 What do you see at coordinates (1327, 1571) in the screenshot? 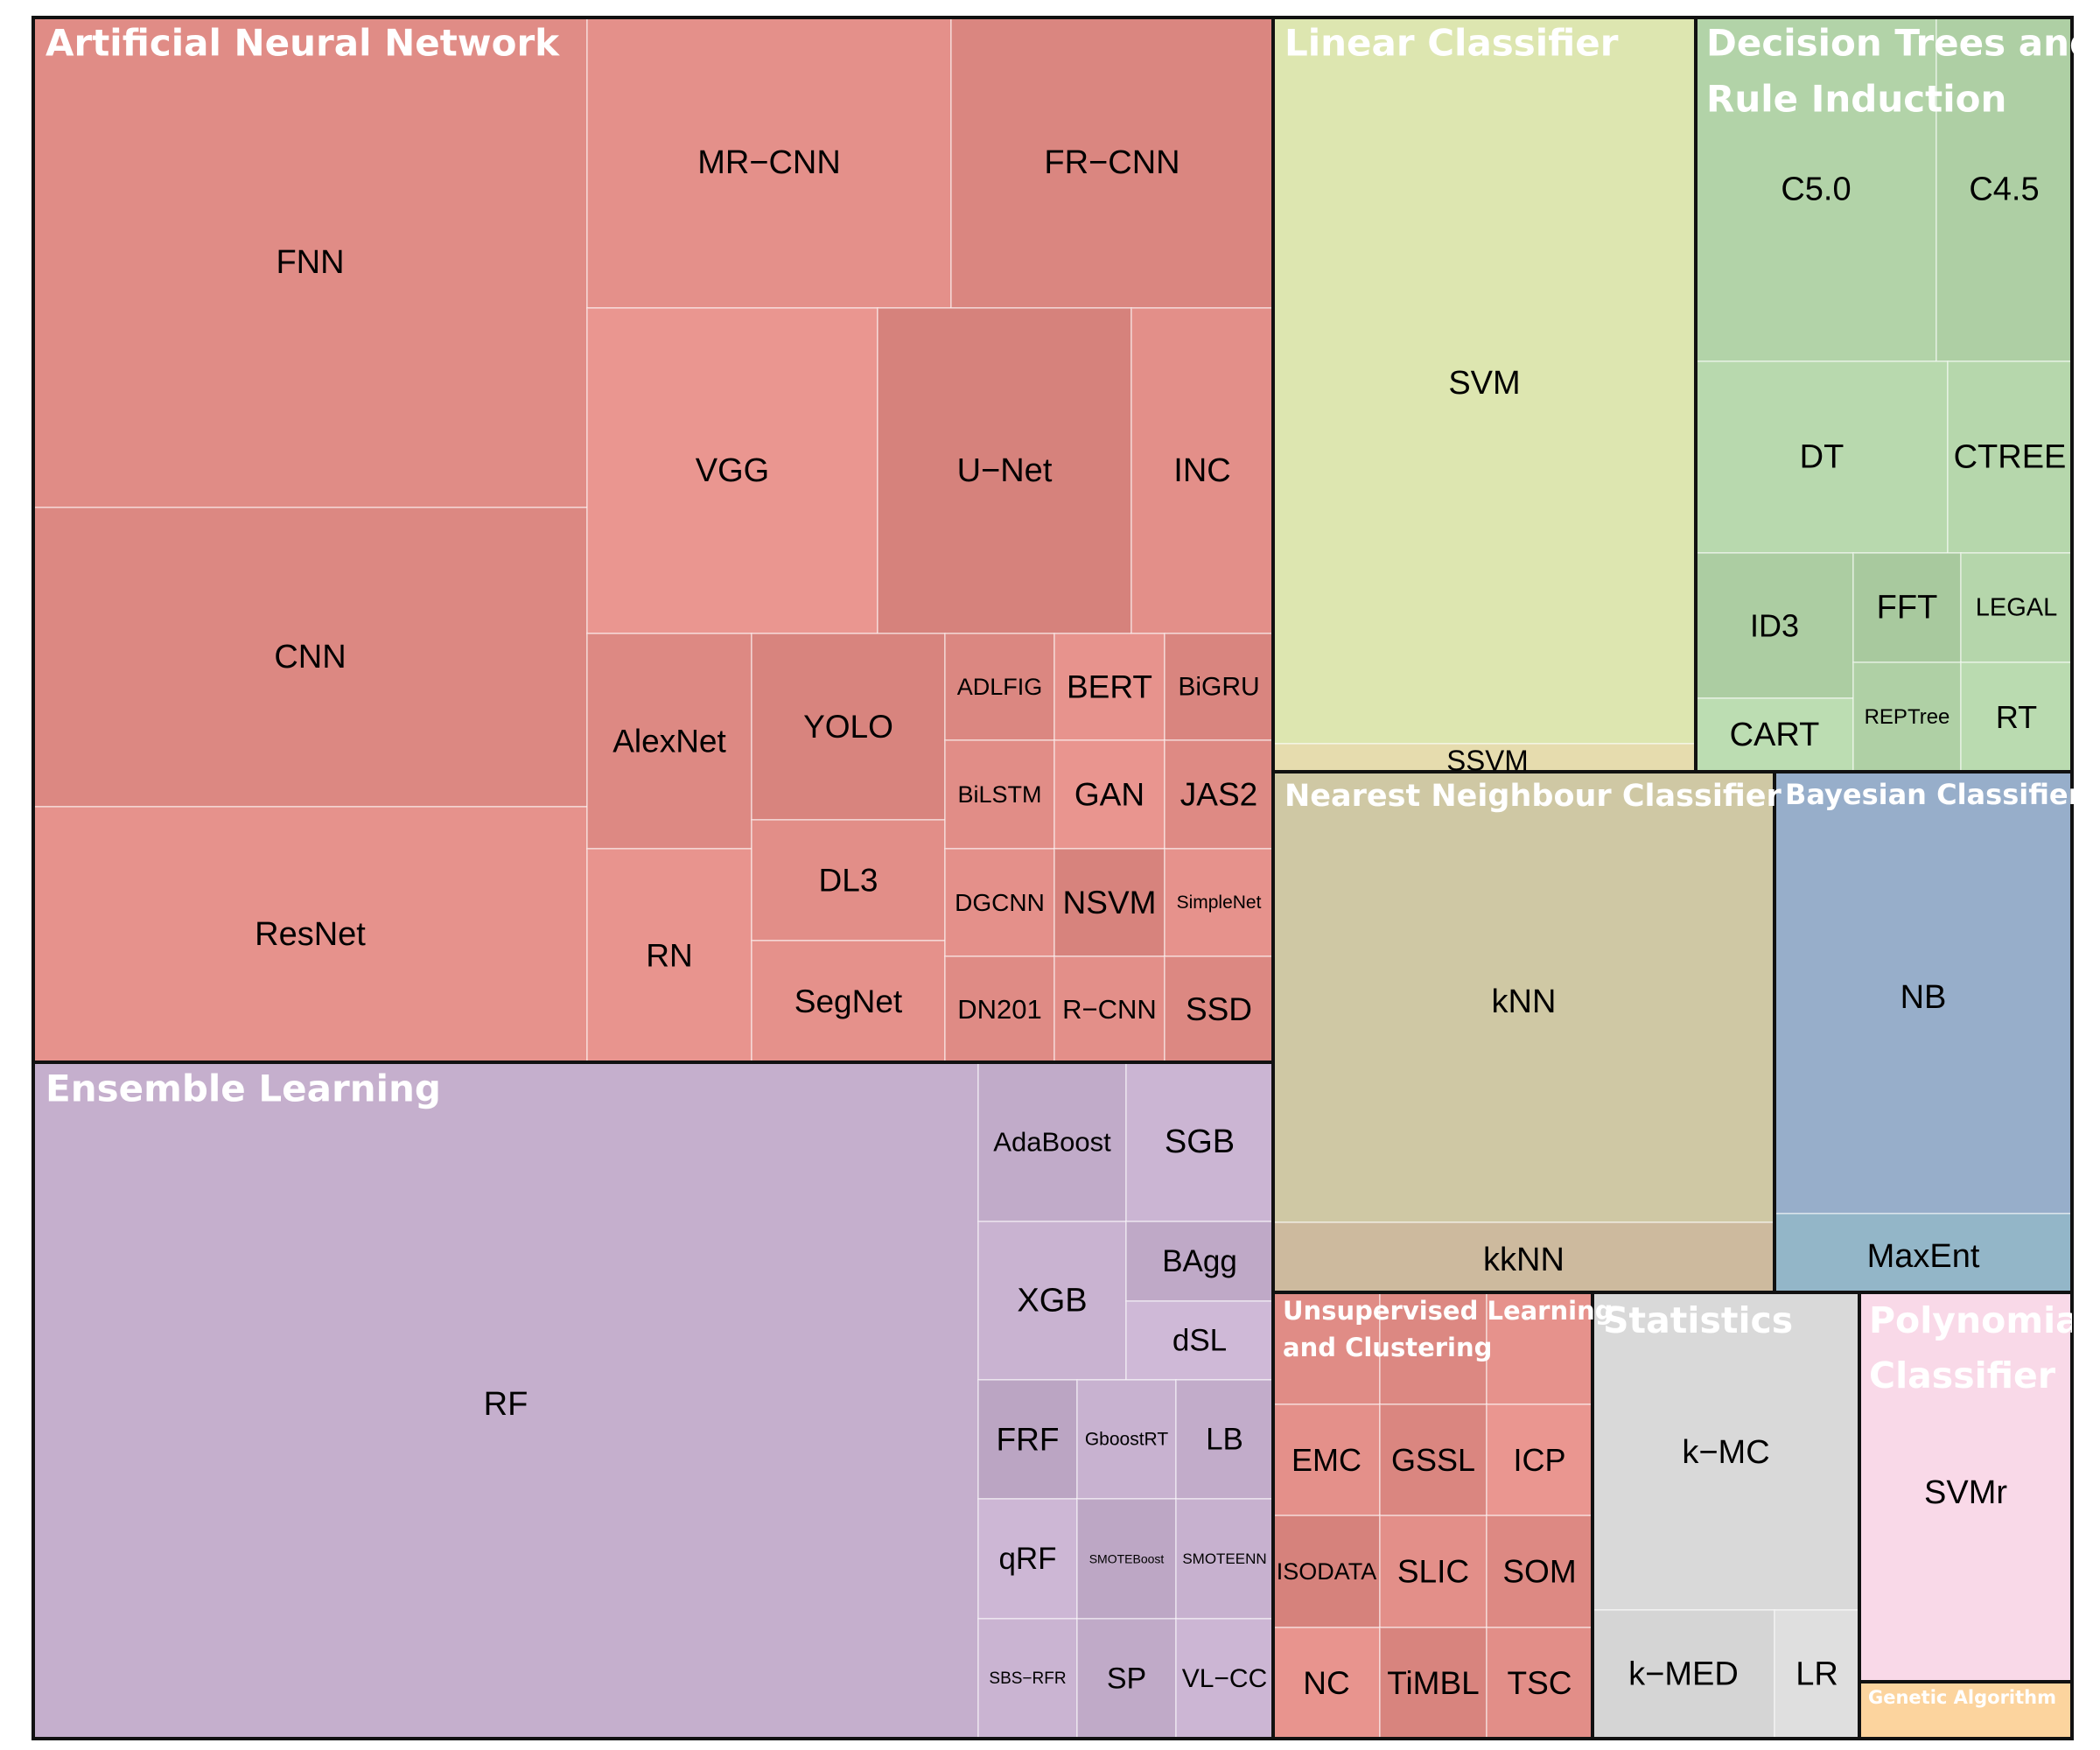
I see `treemap-label-isodata: ISODATA` at bounding box center [1327, 1571].